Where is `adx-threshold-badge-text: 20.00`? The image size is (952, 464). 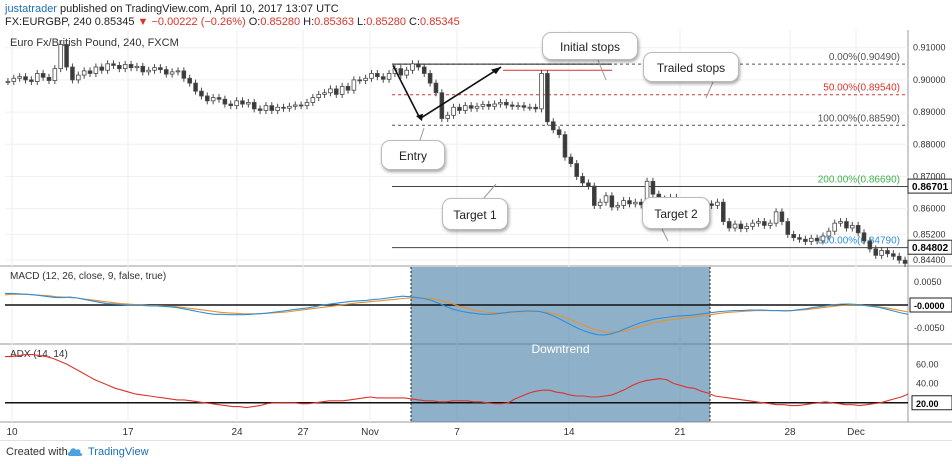
adx-threshold-badge-text: 20.00 is located at coordinates (927, 404).